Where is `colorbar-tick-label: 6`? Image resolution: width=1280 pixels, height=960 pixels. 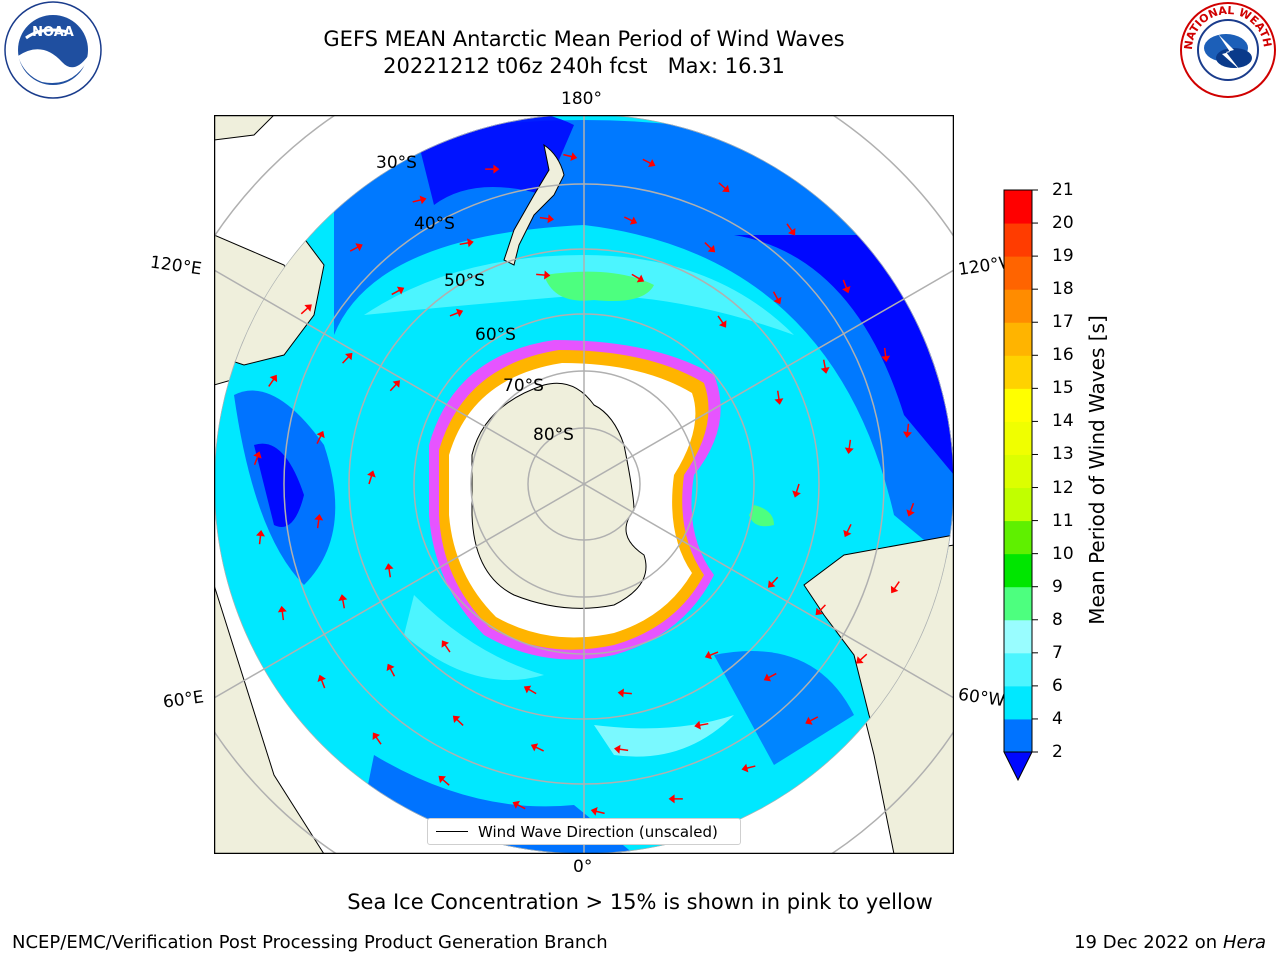
colorbar-tick-label: 6 is located at coordinates (1057, 685).